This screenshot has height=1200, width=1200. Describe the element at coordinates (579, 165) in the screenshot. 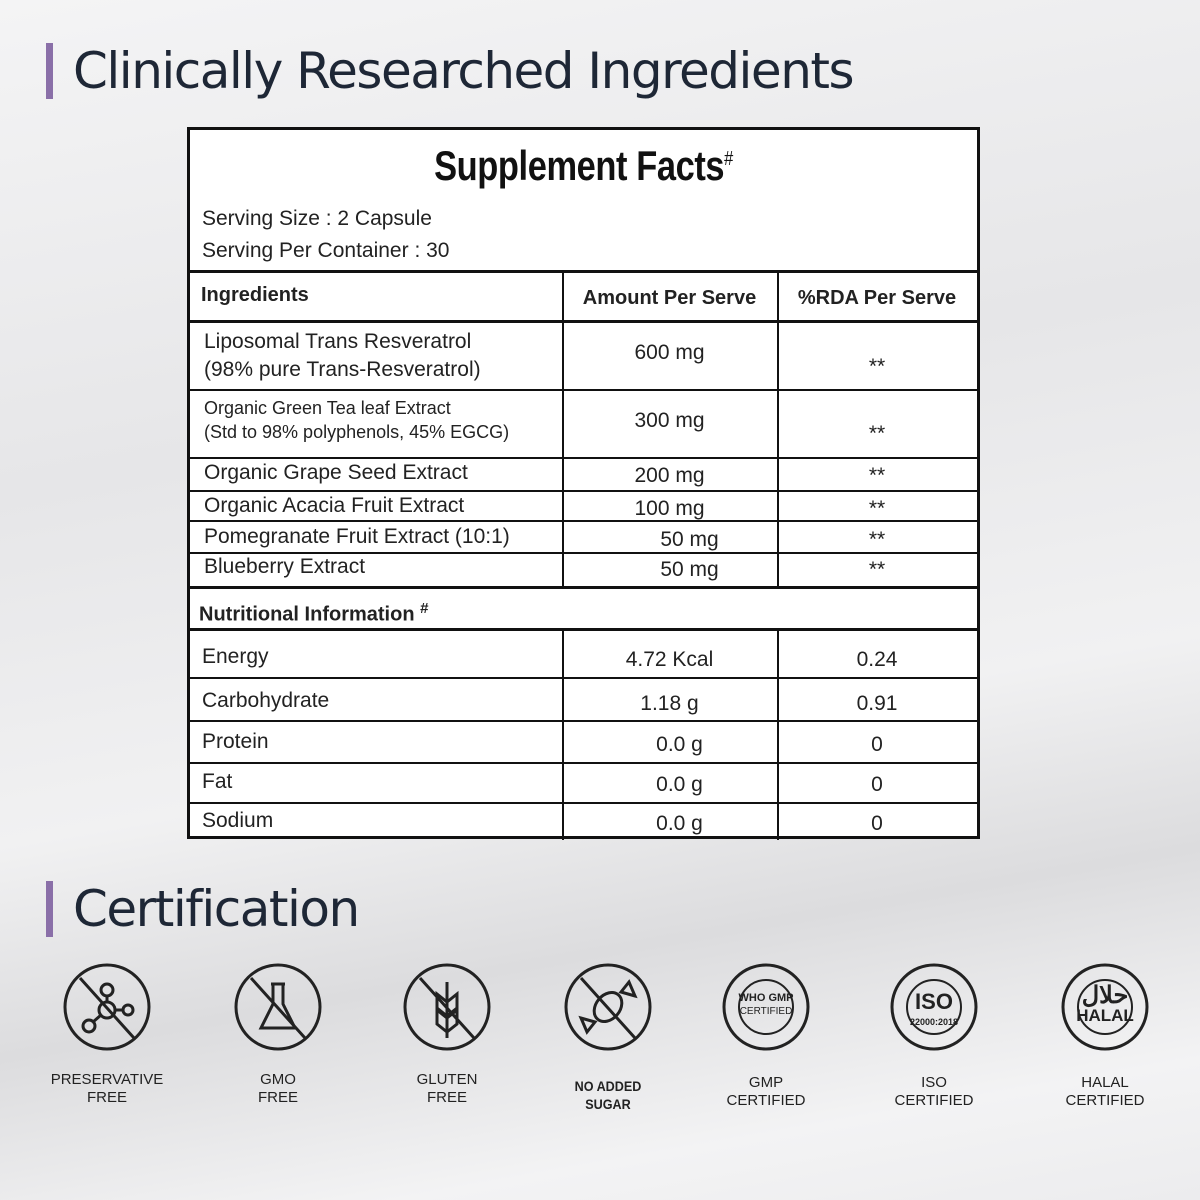

I see `facts-title-text: Supplement Facts` at that location.